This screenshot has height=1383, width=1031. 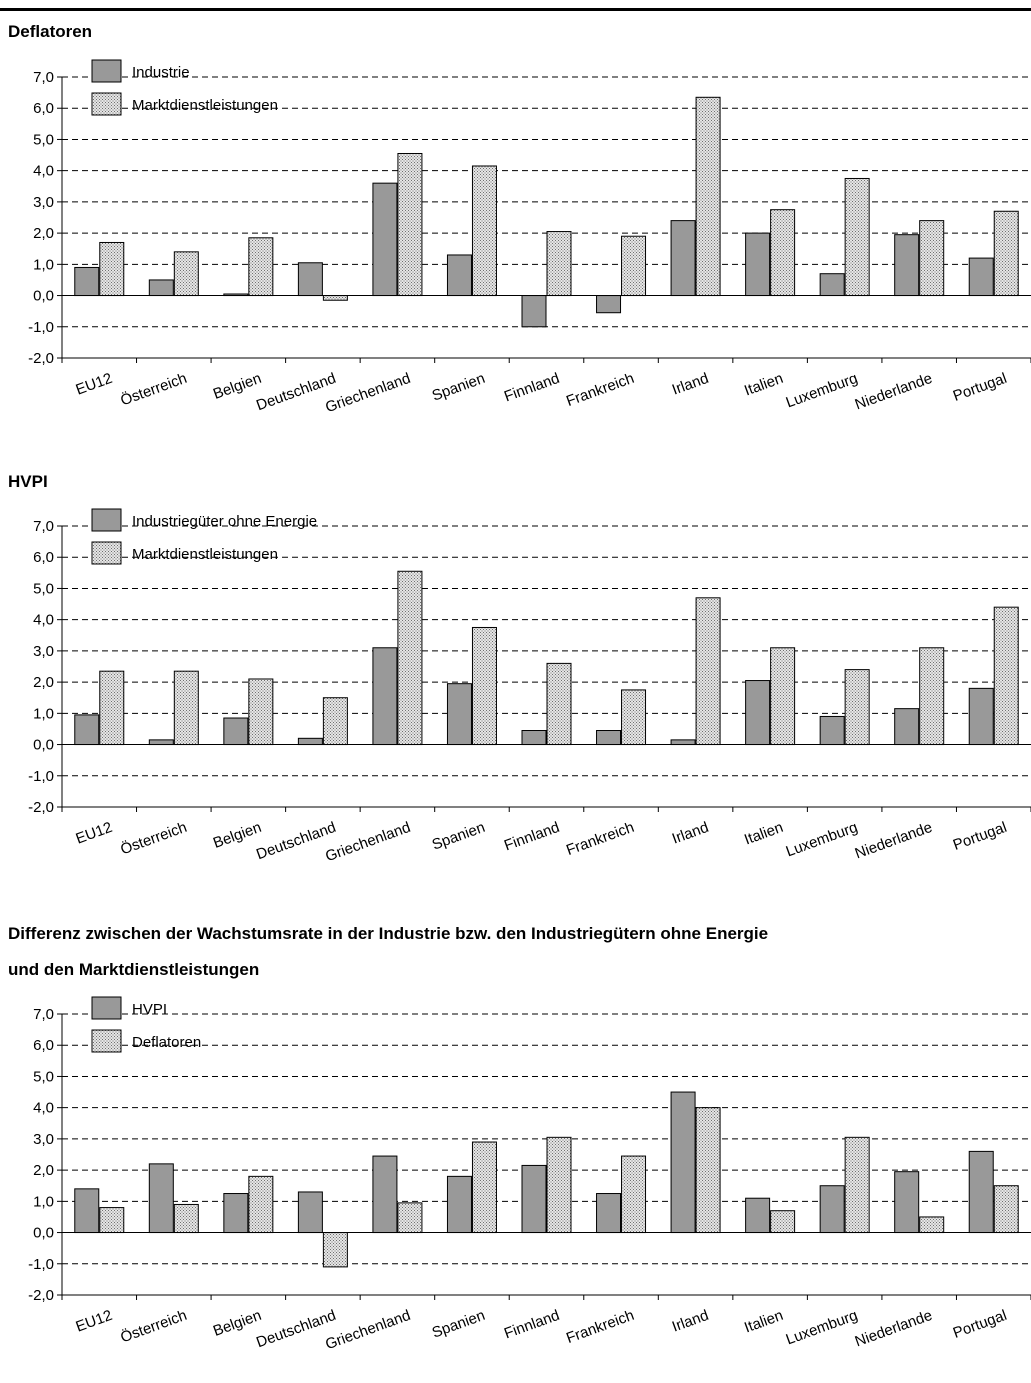 What do you see at coordinates (134, 969) in the screenshot?
I see `chart-title-differenz-line2: und den Marktdienstleistungen` at bounding box center [134, 969].